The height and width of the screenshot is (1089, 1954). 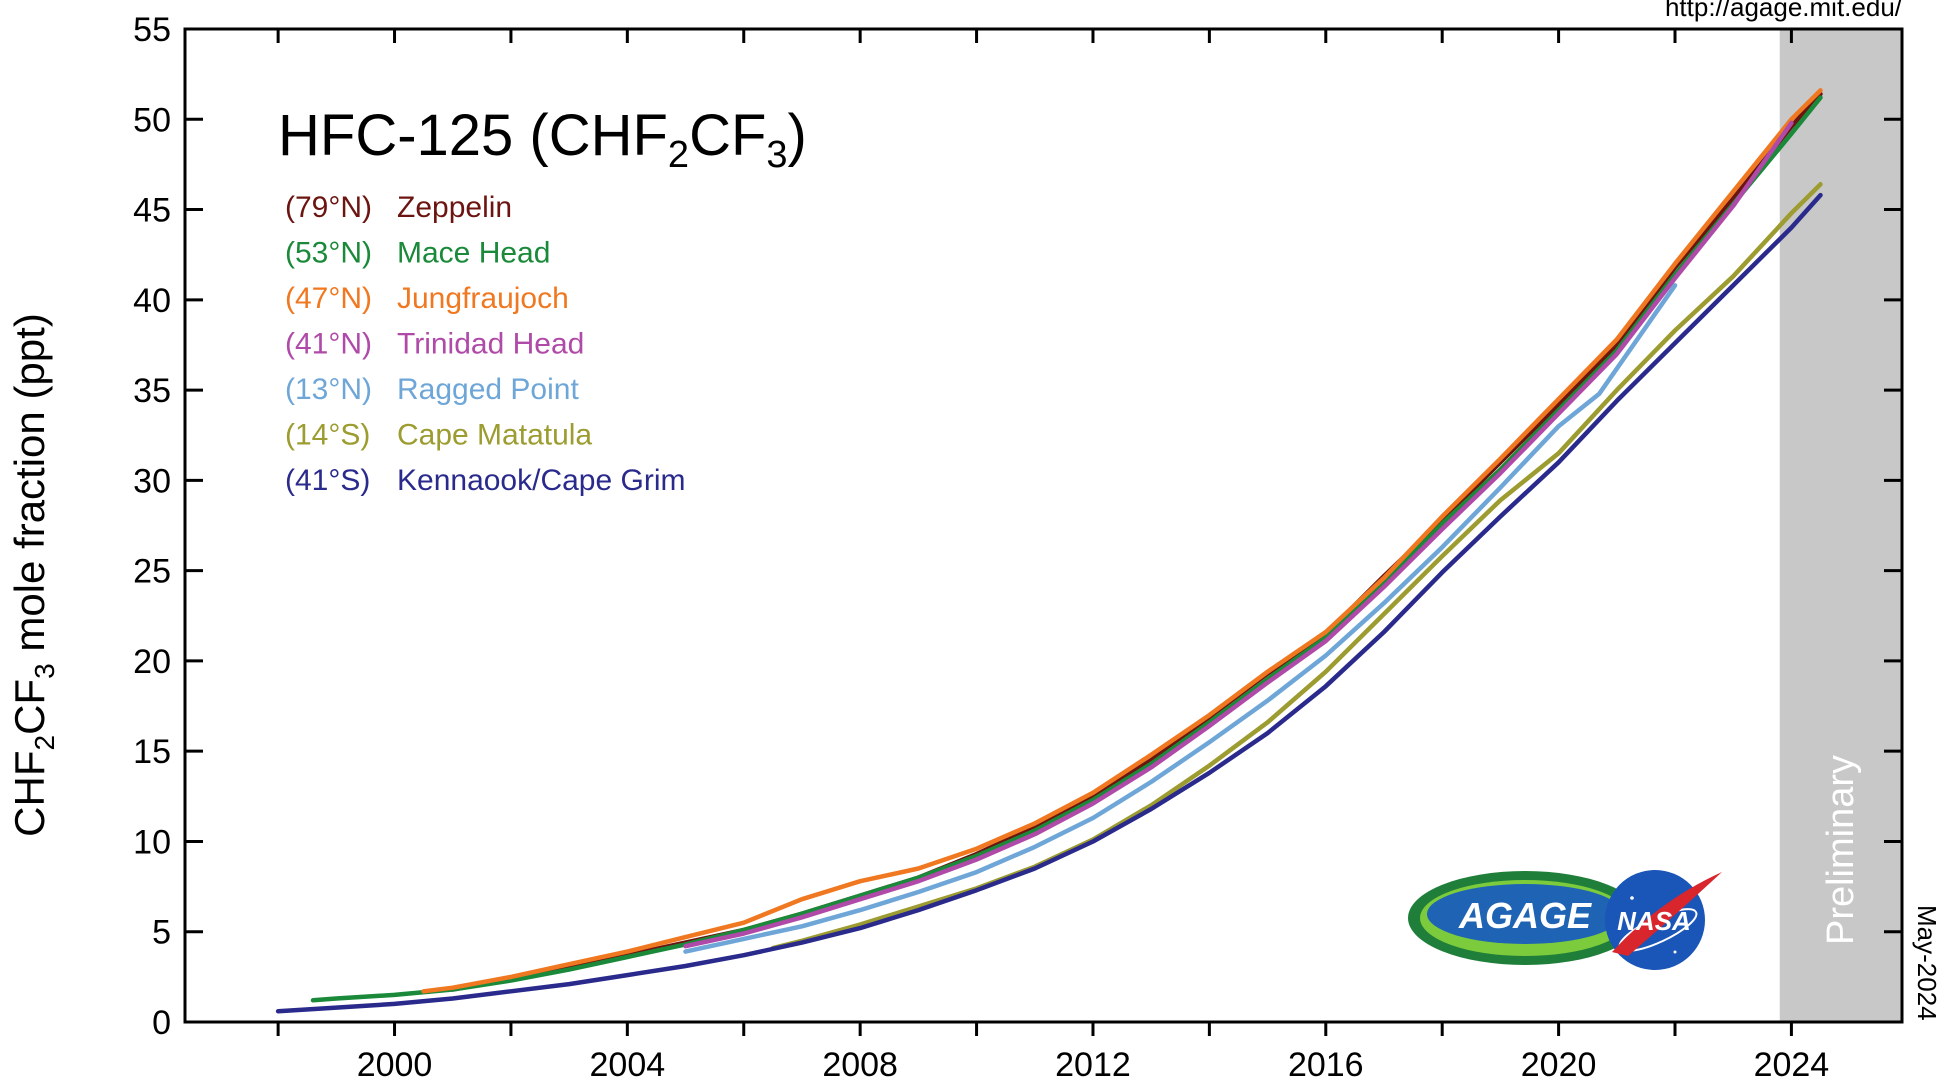 I want to click on y-tick-label: 25, so click(x=152, y=572).